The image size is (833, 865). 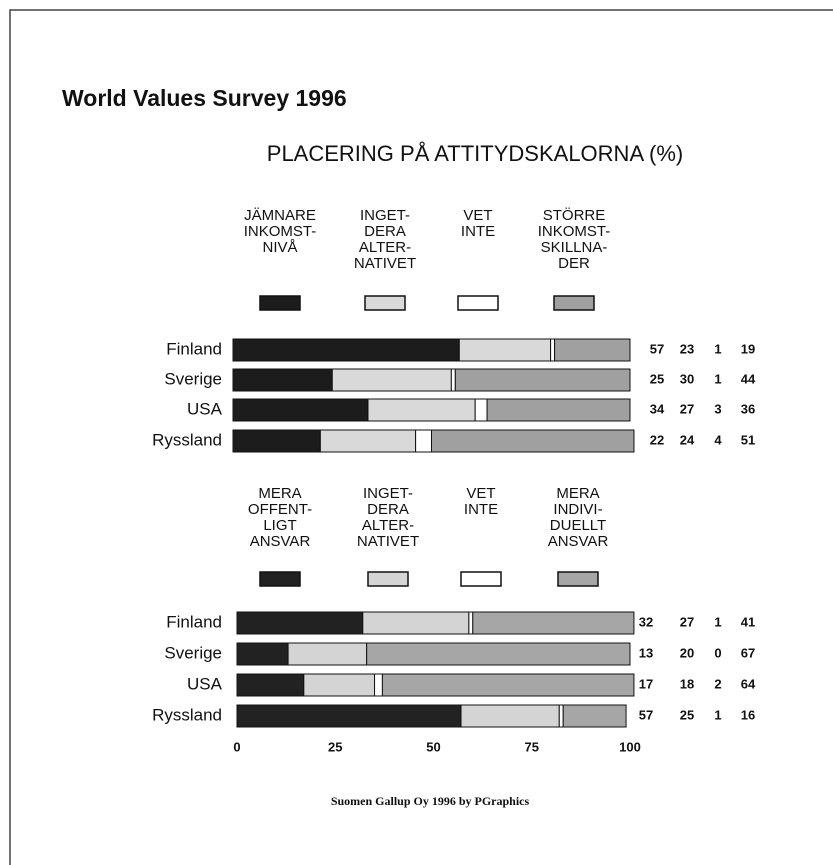 I want to click on subtitle: PLACERING PÅ ATTITYDSKALORNA (%), so click(x=475, y=153).